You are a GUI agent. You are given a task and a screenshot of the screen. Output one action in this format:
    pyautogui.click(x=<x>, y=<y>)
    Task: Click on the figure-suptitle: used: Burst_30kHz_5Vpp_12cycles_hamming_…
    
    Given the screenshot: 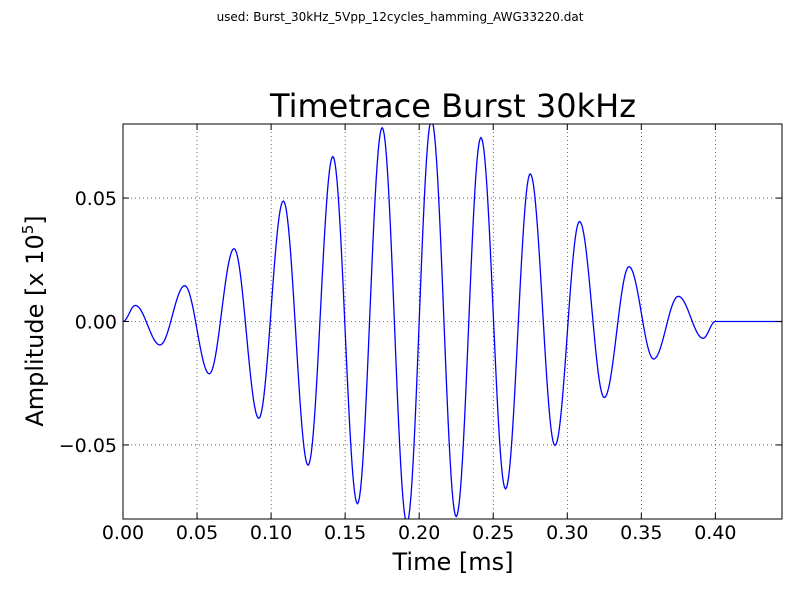 What is the action you would take?
    pyautogui.click(x=400, y=17)
    